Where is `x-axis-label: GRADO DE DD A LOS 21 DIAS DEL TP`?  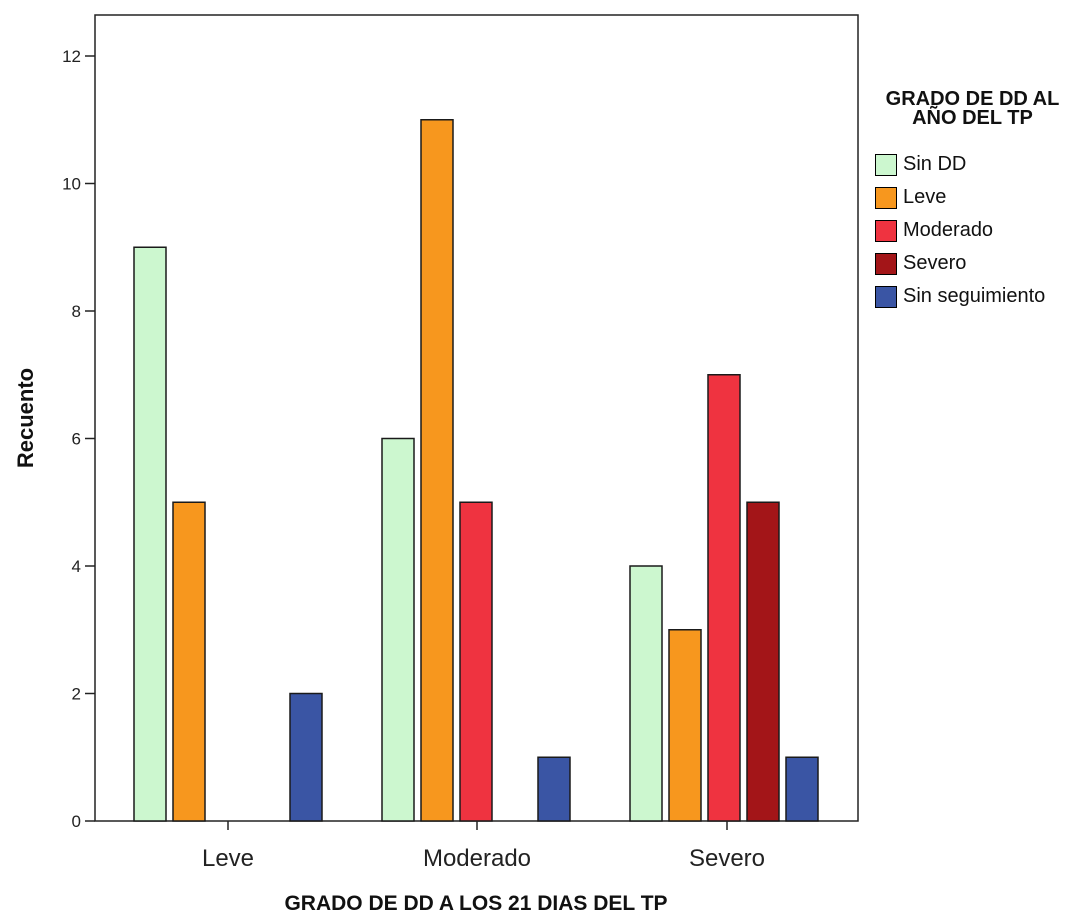
x-axis-label: GRADO DE DD A LOS 21 DIAS DEL TP is located at coordinates (475, 903).